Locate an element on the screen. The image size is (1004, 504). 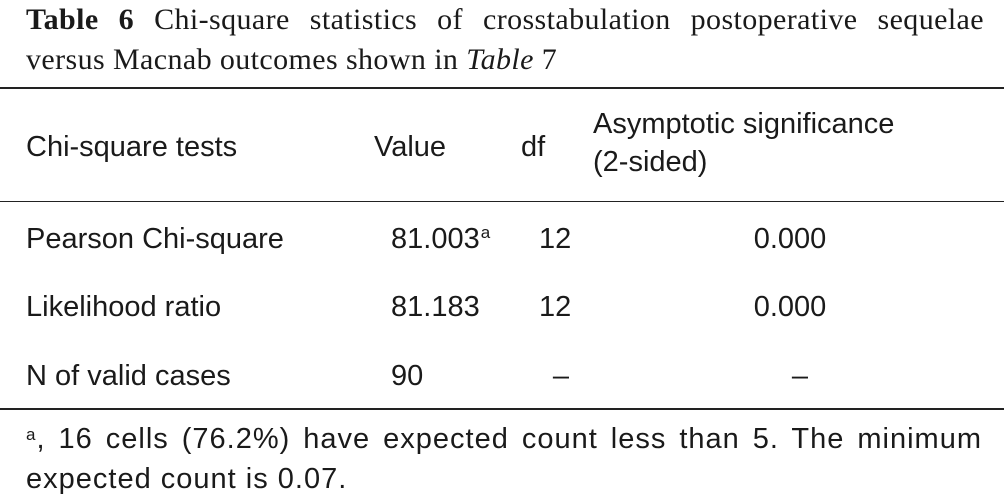
row-df: – is located at coordinates (561, 376).